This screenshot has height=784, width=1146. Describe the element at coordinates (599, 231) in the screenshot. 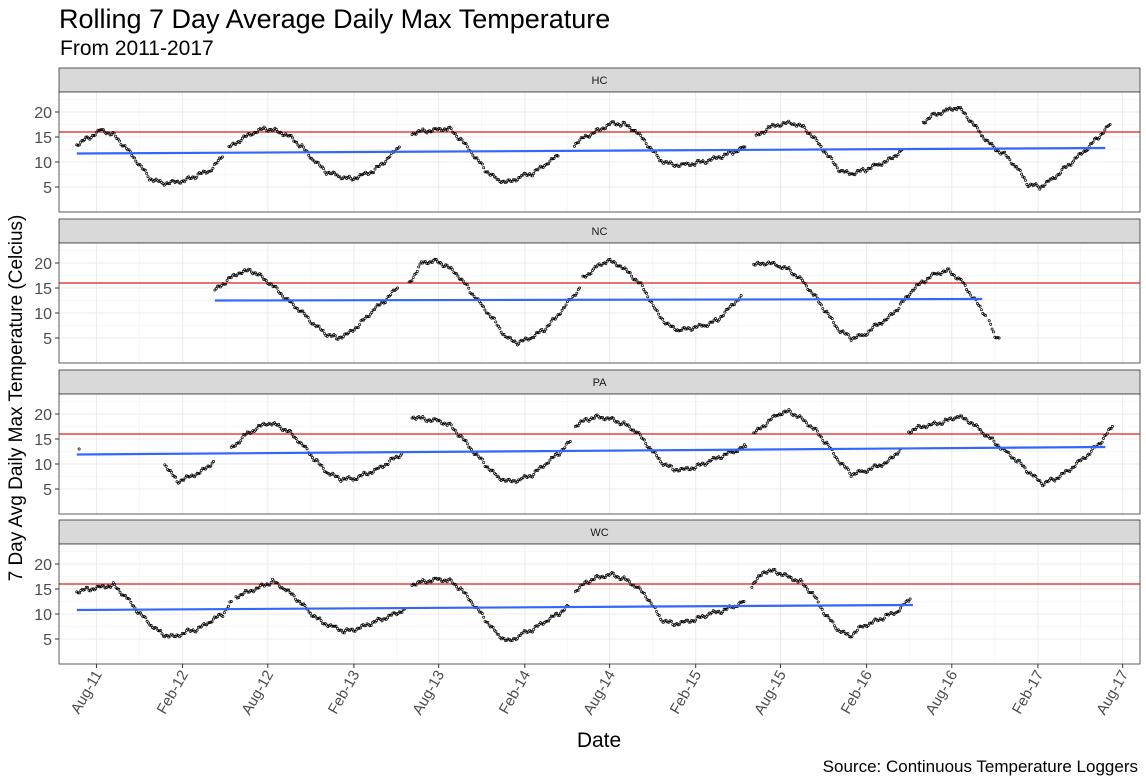

I see `facet-strip` at that location.